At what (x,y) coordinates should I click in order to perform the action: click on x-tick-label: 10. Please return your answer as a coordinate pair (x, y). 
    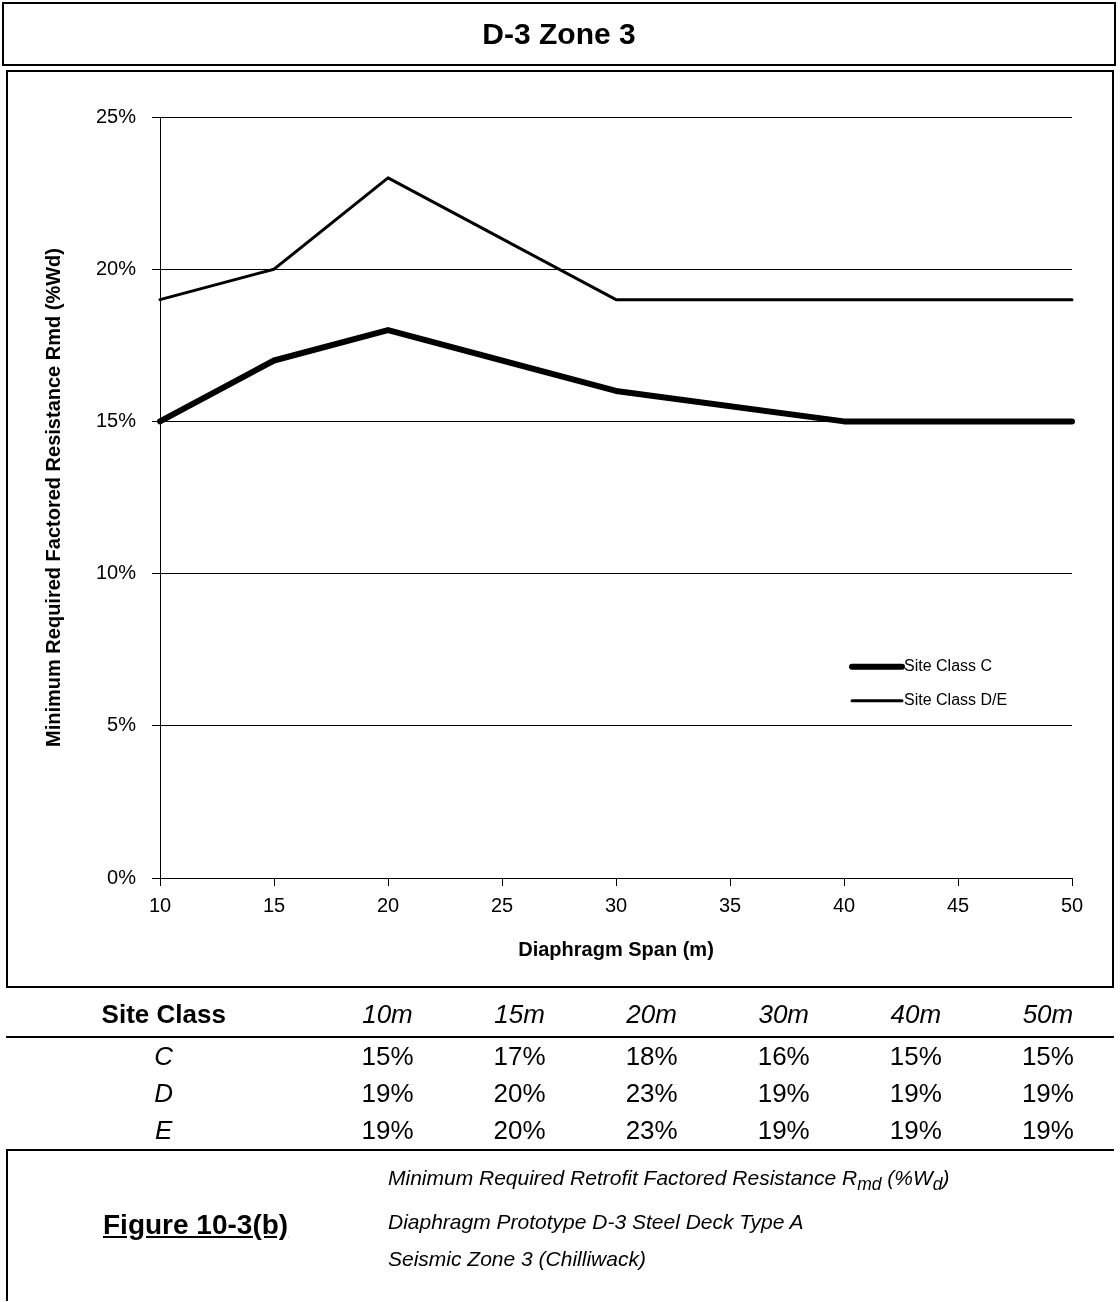
    Looking at the image, I should click on (160, 904).